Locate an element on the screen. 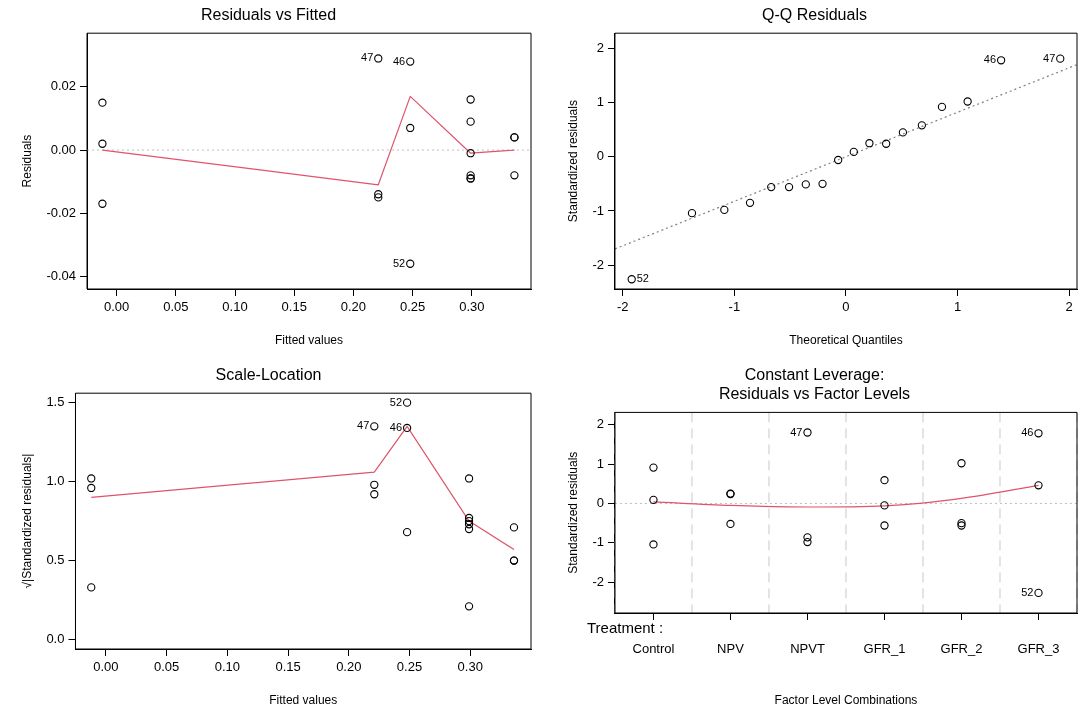 This screenshot has height=720, width=1091. x-axis-title: Fitted values is located at coordinates (309, 340).